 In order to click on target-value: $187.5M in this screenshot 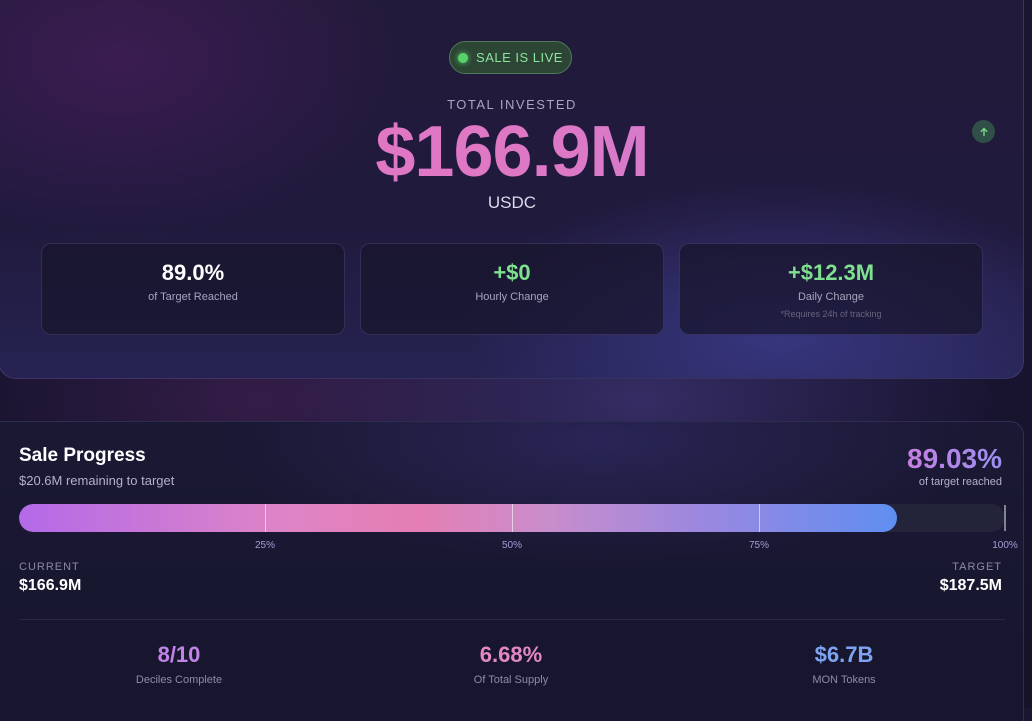, I will do `click(970, 585)`.